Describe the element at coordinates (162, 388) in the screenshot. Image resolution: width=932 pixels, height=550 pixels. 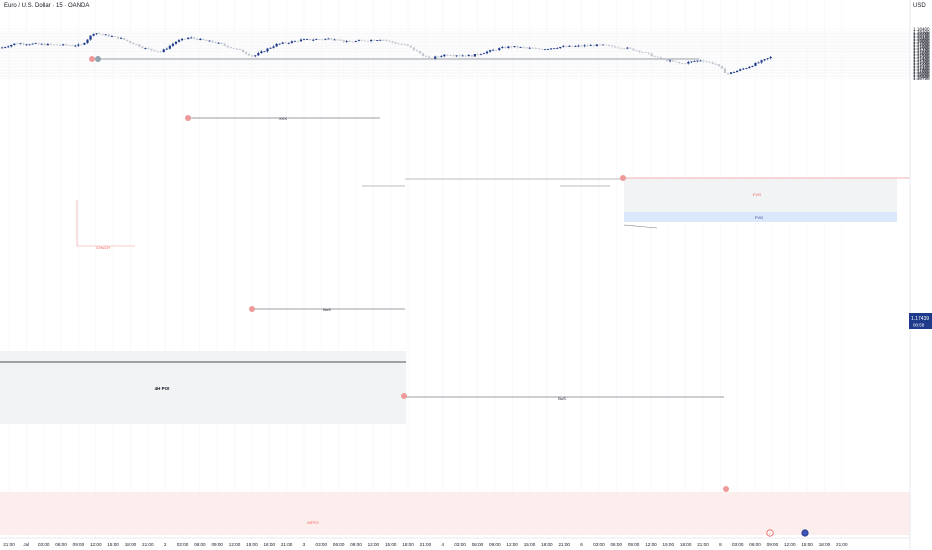
I see `poi-zone-label: 4H POI` at that location.